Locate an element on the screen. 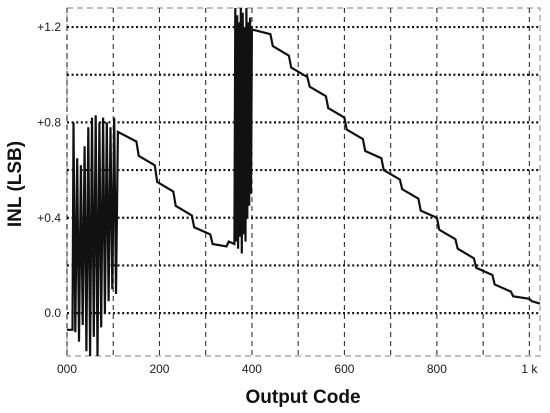 The width and height of the screenshot is (550, 413). x-tick-label: 000 is located at coordinates (67, 369).